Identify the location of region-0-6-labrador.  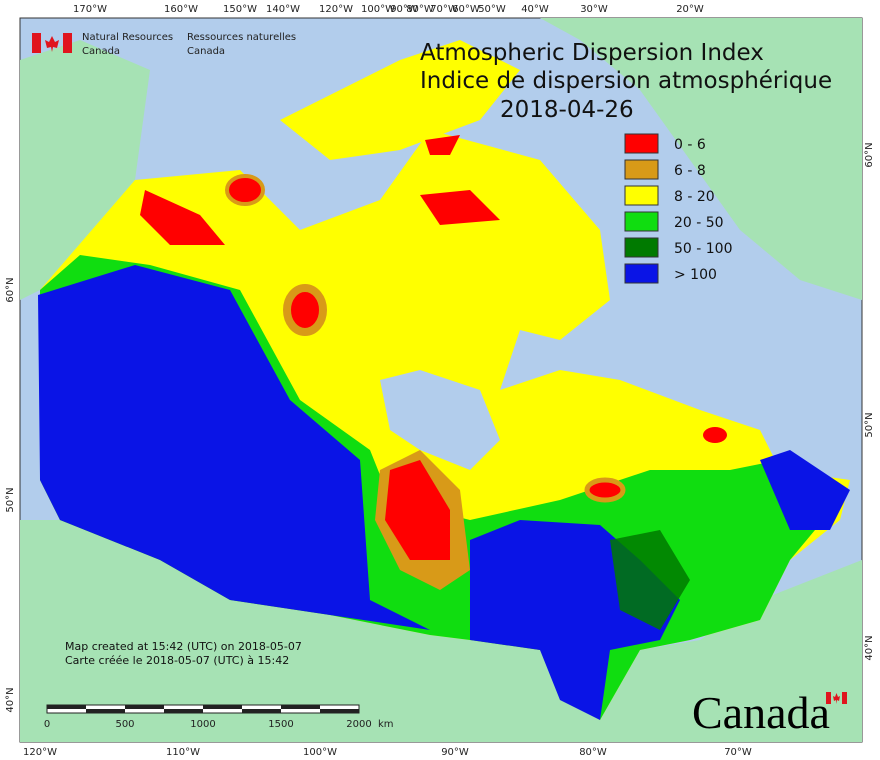
(715, 435).